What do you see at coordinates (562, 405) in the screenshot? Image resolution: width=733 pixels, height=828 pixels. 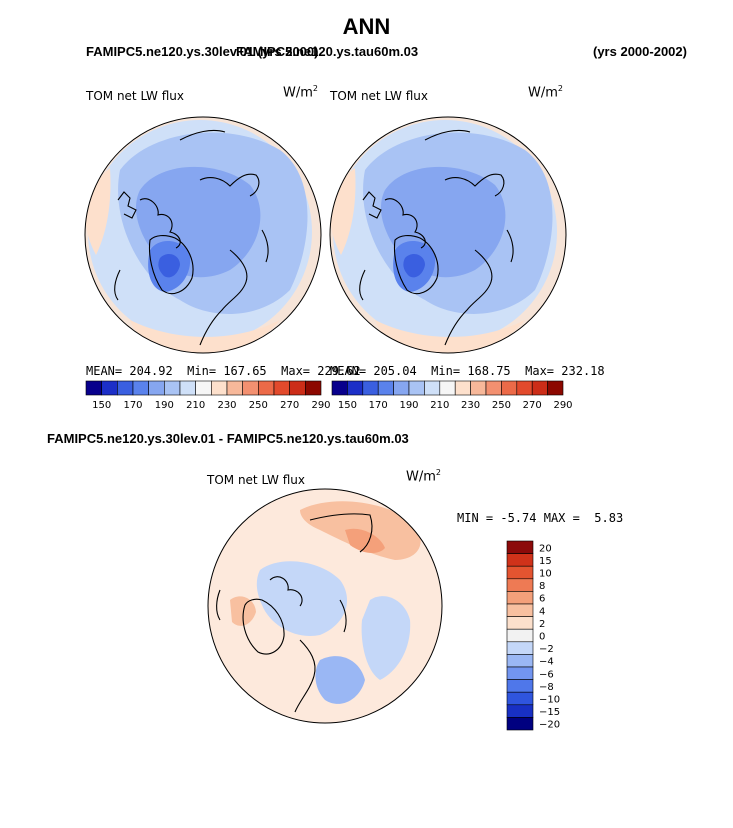 I see `panel2-colorbar-tick-label: 290` at bounding box center [562, 405].